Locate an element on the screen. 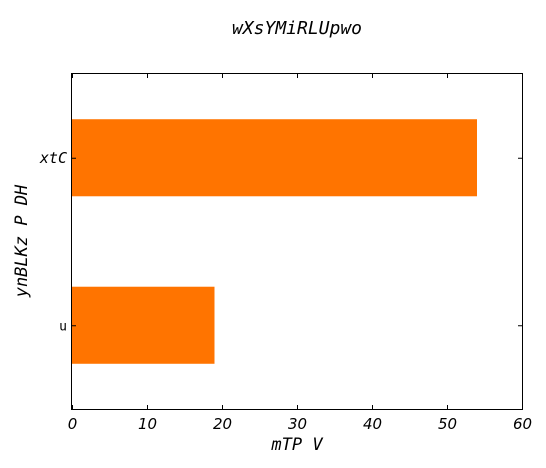  x-tick-label: 60 is located at coordinates (522, 424).